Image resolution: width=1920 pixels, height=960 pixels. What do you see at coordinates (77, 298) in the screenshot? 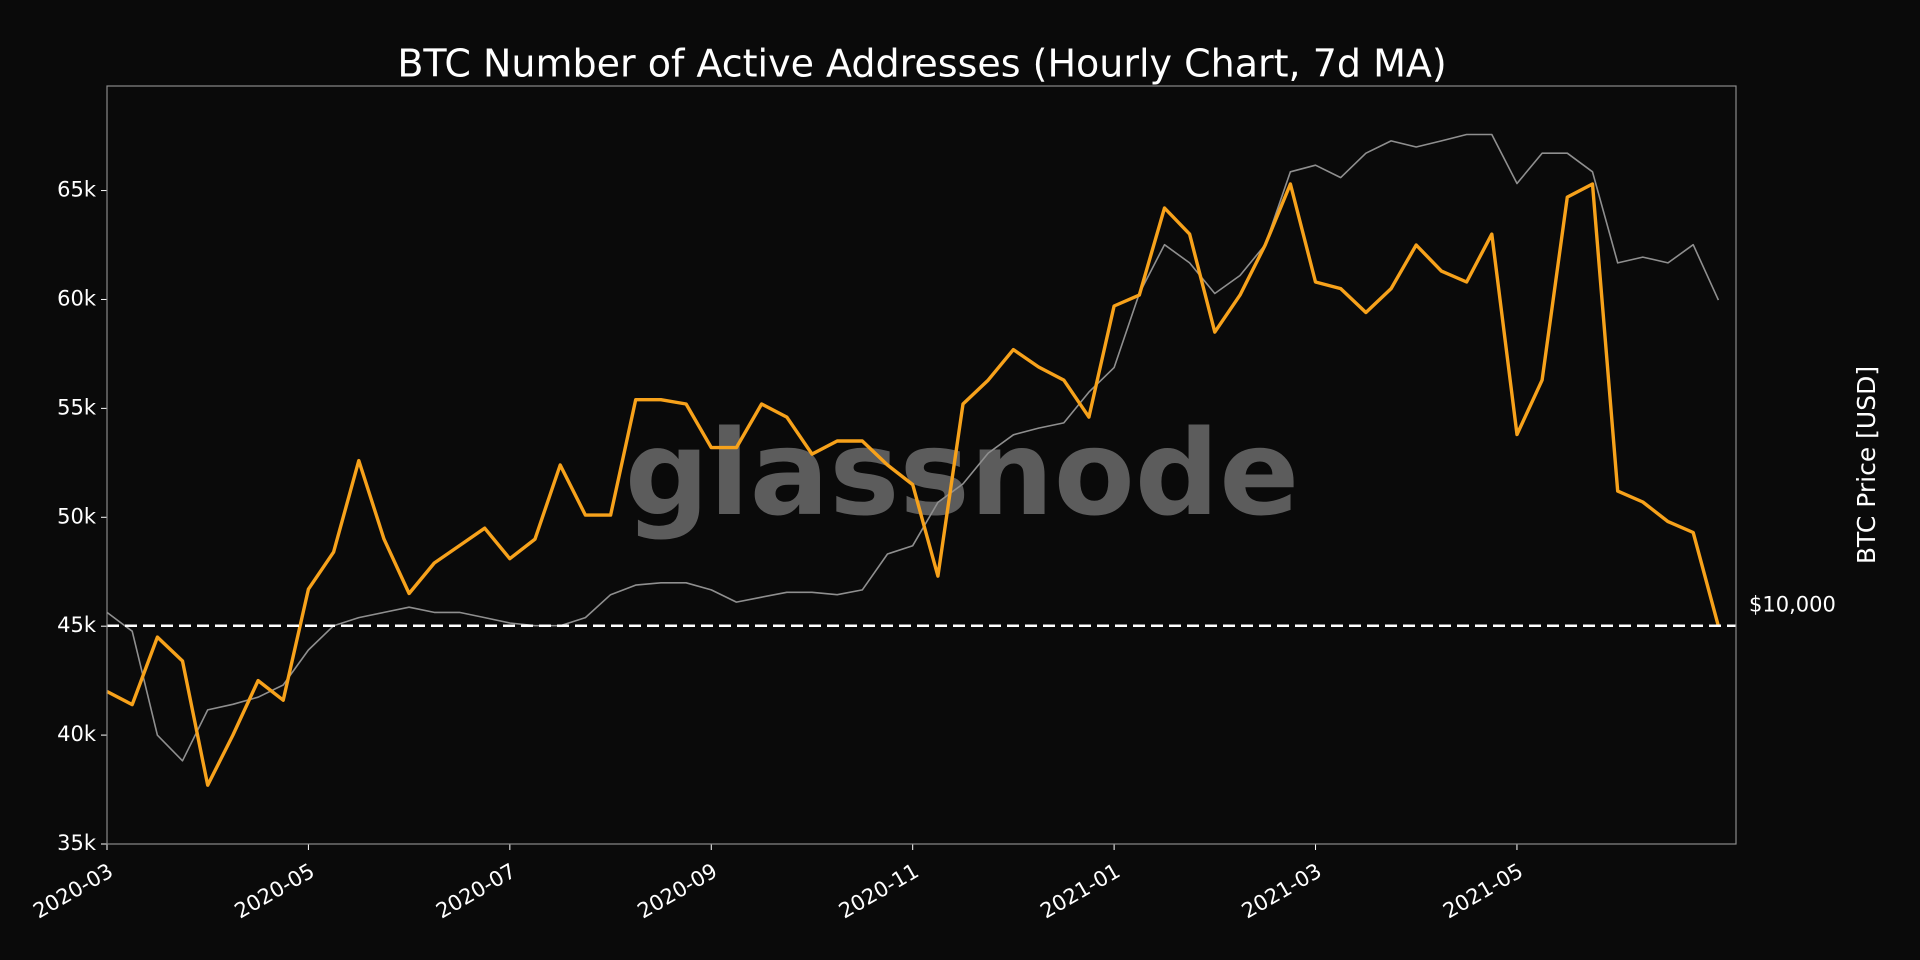
I see `y-tick-label: 60k` at bounding box center [77, 298].